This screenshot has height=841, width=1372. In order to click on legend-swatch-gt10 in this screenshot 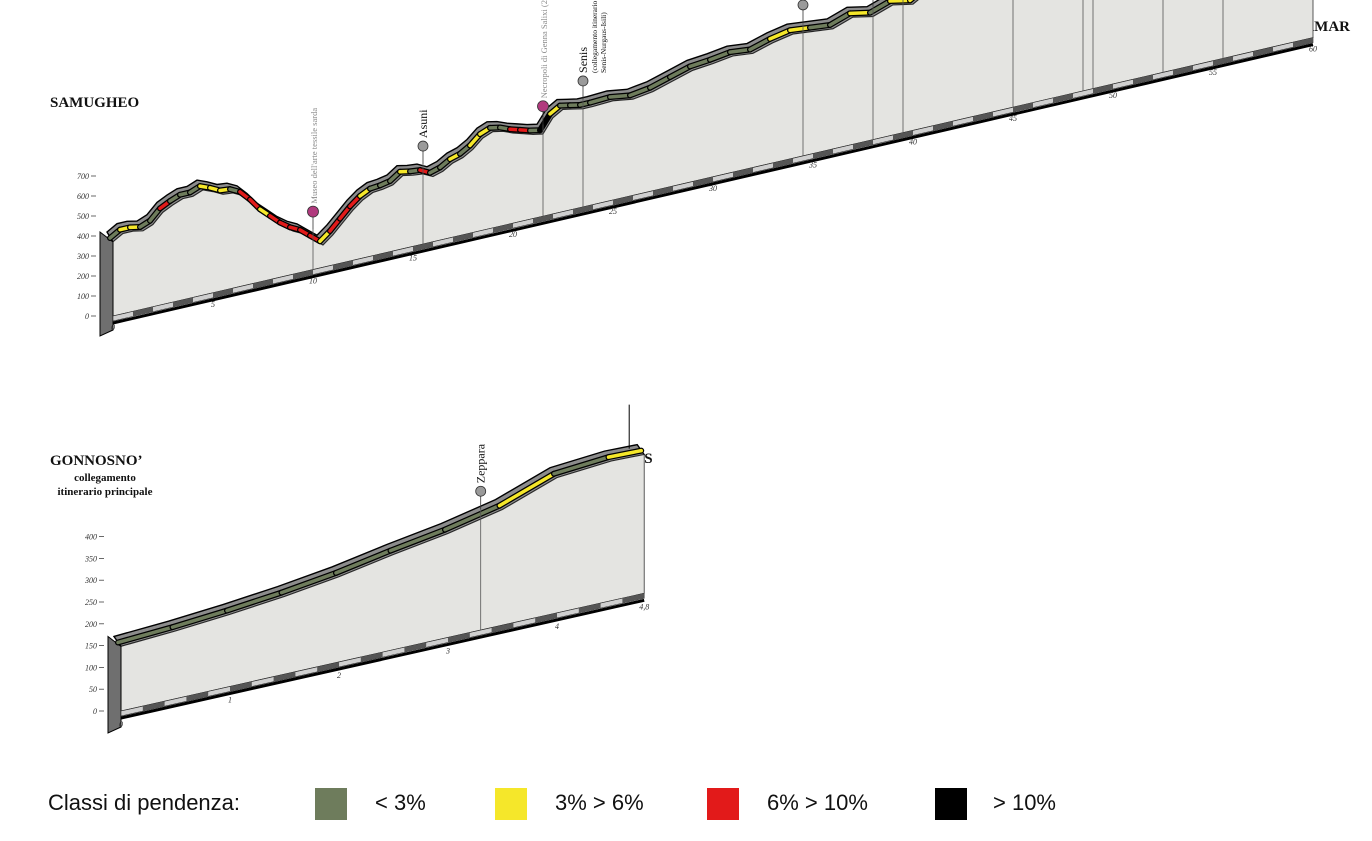, I will do `click(951, 804)`.